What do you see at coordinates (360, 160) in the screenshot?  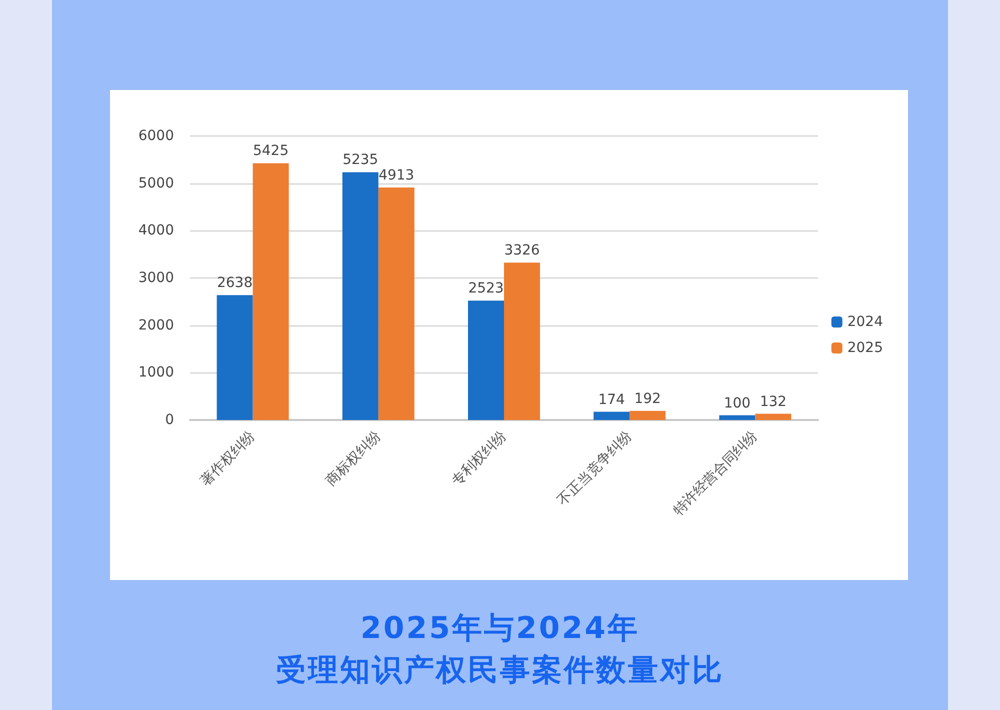 I see `data-label: 5235` at bounding box center [360, 160].